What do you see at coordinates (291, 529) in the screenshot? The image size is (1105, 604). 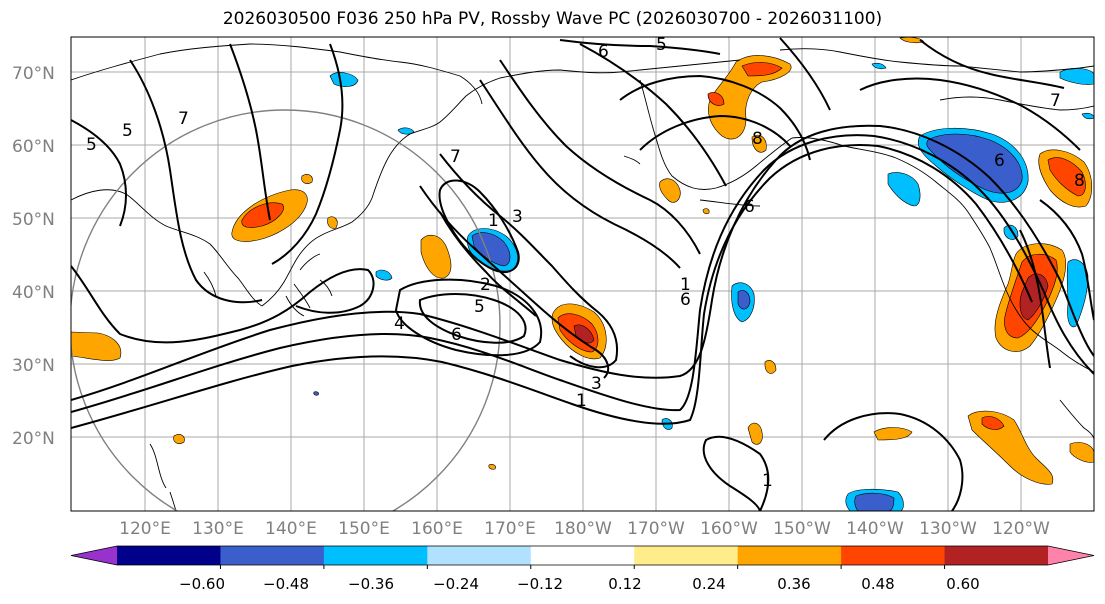 I see `lon-tick-label: 140°E` at bounding box center [291, 529].